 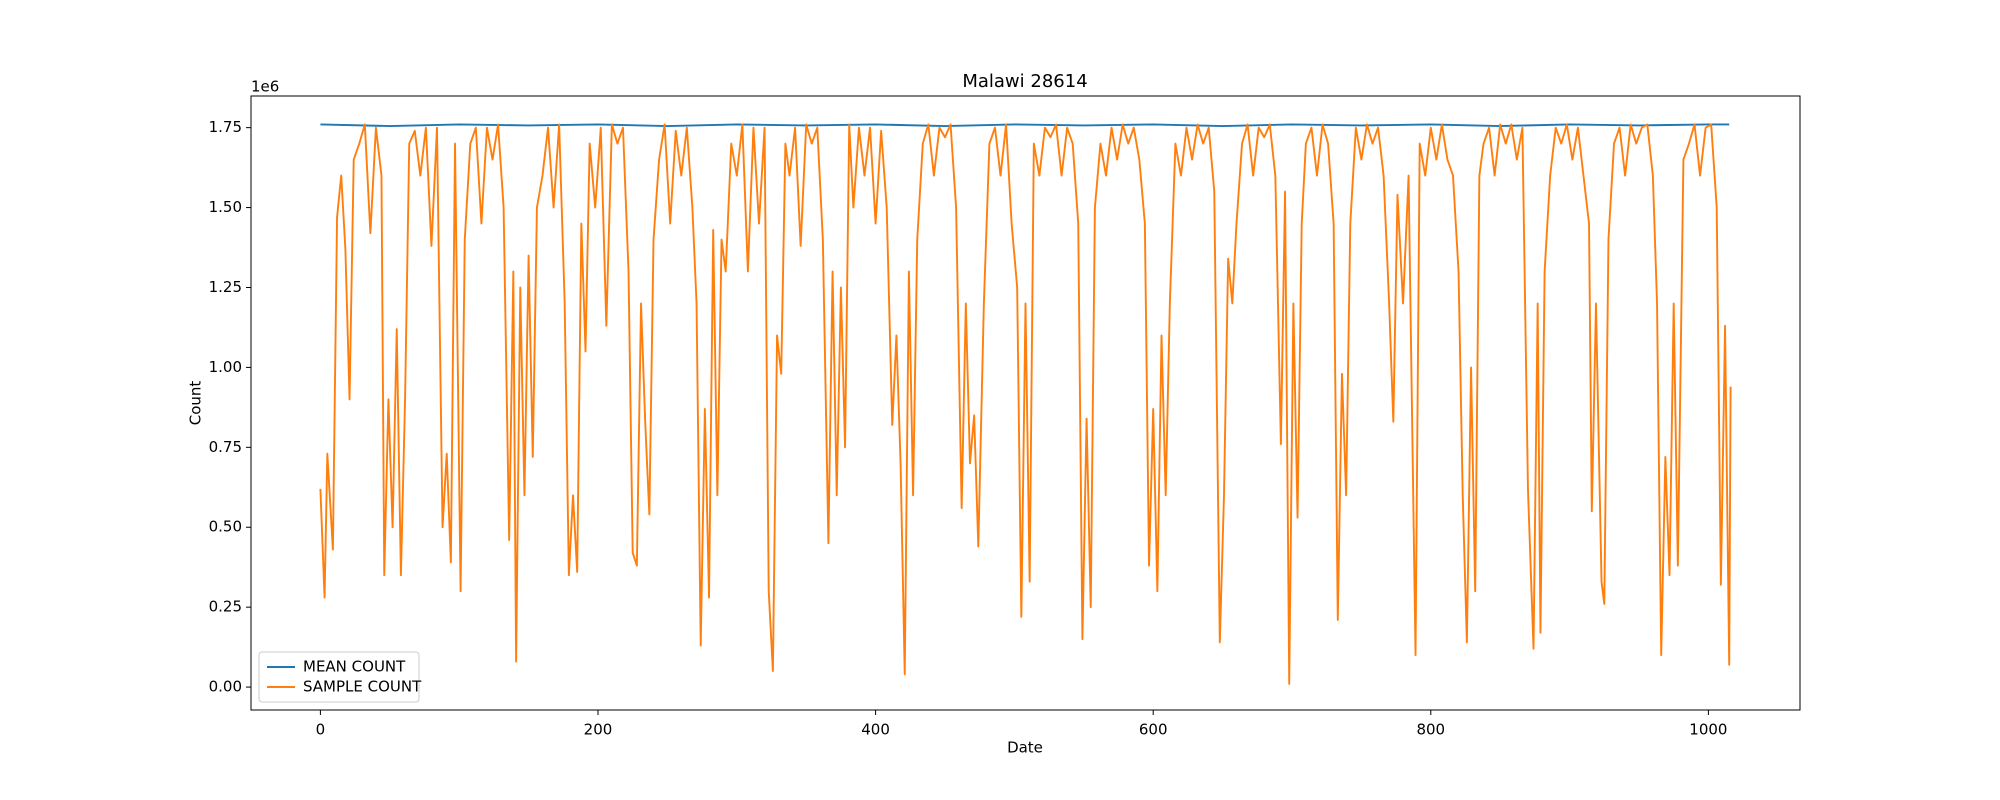 I want to click on legend-box, so click(x=339, y=677).